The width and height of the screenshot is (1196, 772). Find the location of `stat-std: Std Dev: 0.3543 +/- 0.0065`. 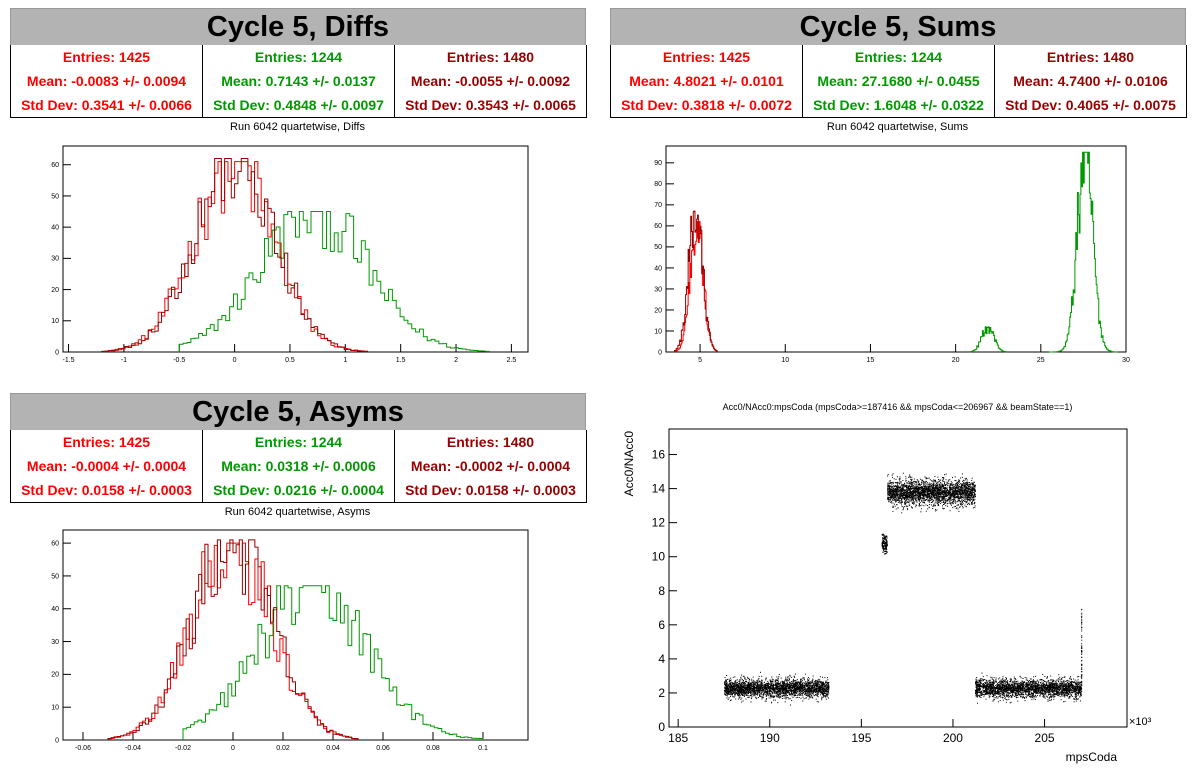

stat-std: Std Dev: 0.3543 +/- 0.0065 is located at coordinates (490, 105).